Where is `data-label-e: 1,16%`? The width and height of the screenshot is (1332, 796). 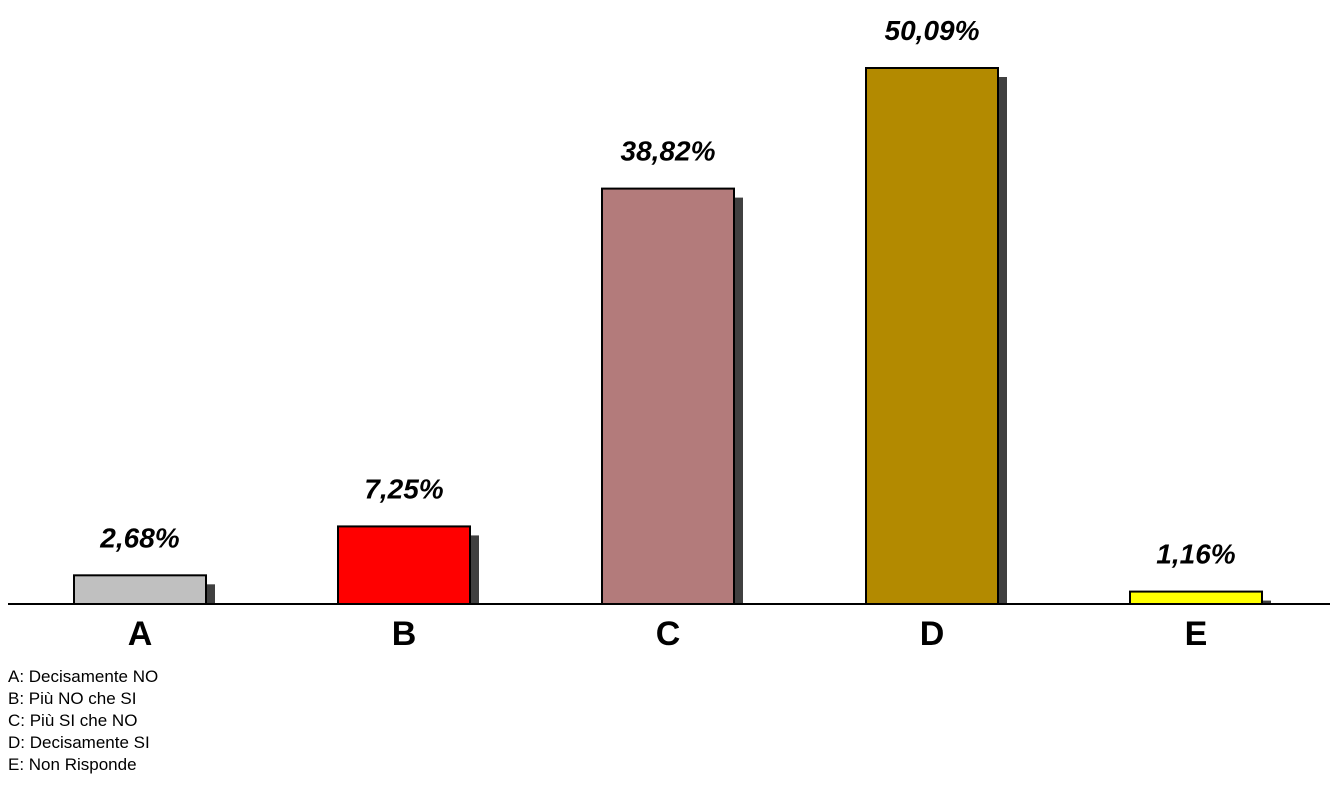
data-label-e: 1,16% is located at coordinates (1195, 554).